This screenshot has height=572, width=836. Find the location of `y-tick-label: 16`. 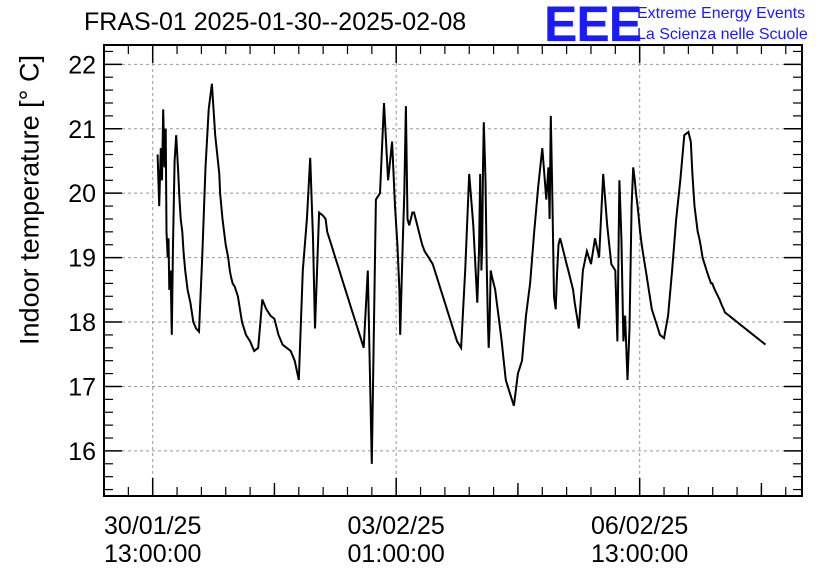

y-tick-label: 16 is located at coordinates (82, 452).